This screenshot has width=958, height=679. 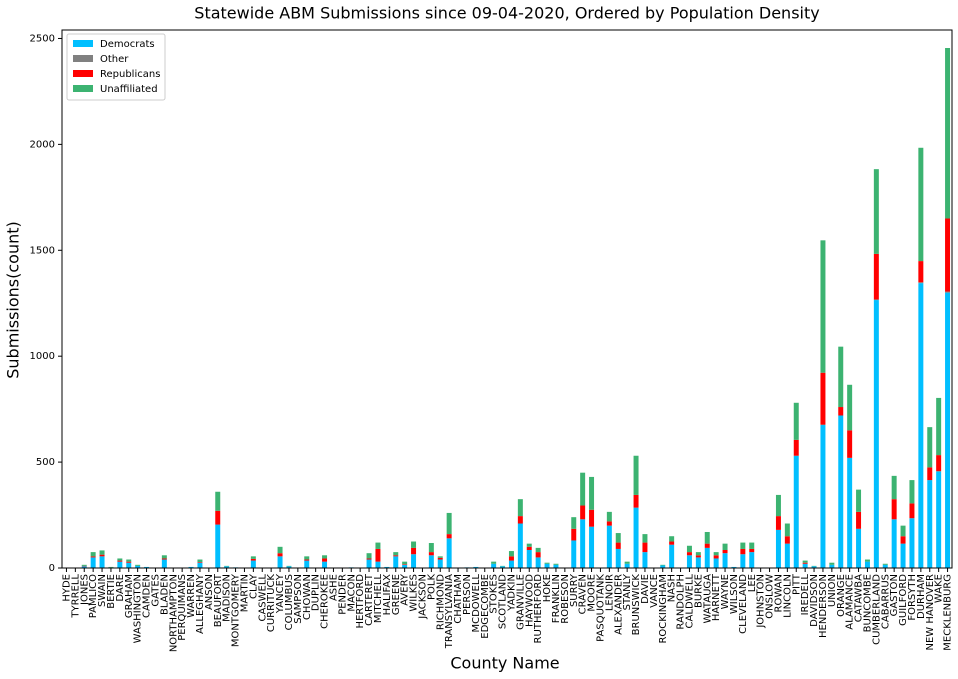 I want to click on x-tick-label: HAYWOOD, so click(x=529, y=600).